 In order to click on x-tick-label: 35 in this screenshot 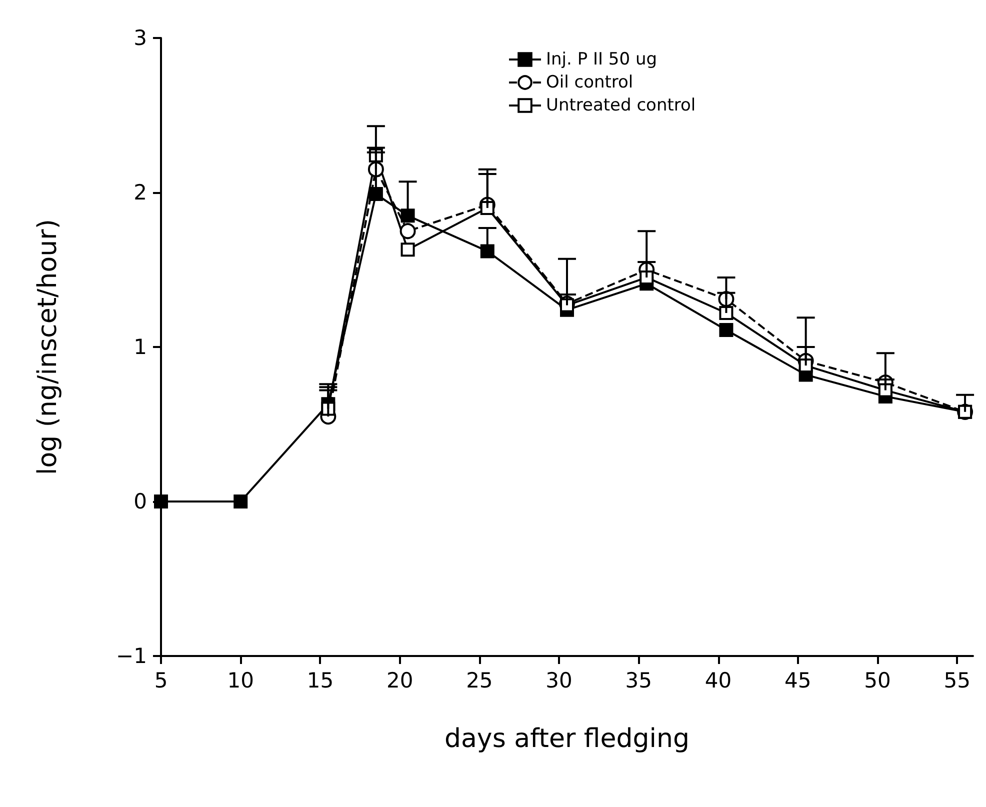, I will do `click(638, 680)`.